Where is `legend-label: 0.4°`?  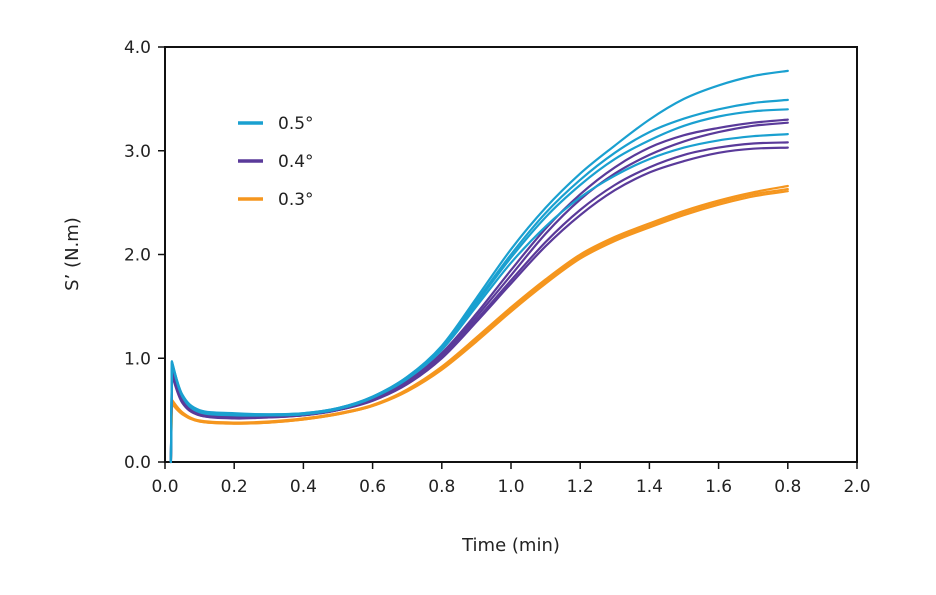
legend-label: 0.4° is located at coordinates (296, 162).